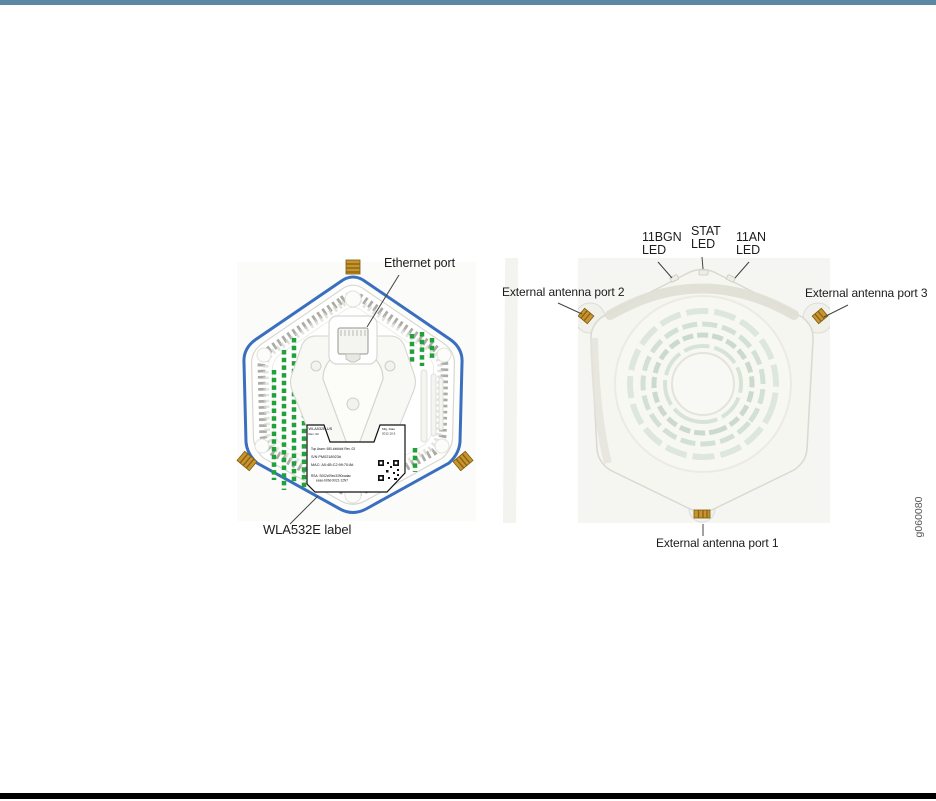 The image size is (936, 801). What do you see at coordinates (353, 267) in the screenshot?
I see `antenna-connector-top` at bounding box center [353, 267].